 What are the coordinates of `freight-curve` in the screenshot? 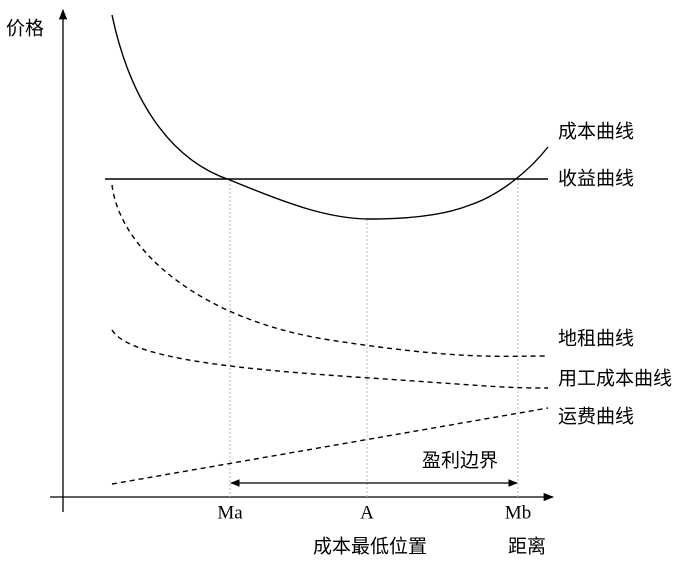 It's located at (330, 446).